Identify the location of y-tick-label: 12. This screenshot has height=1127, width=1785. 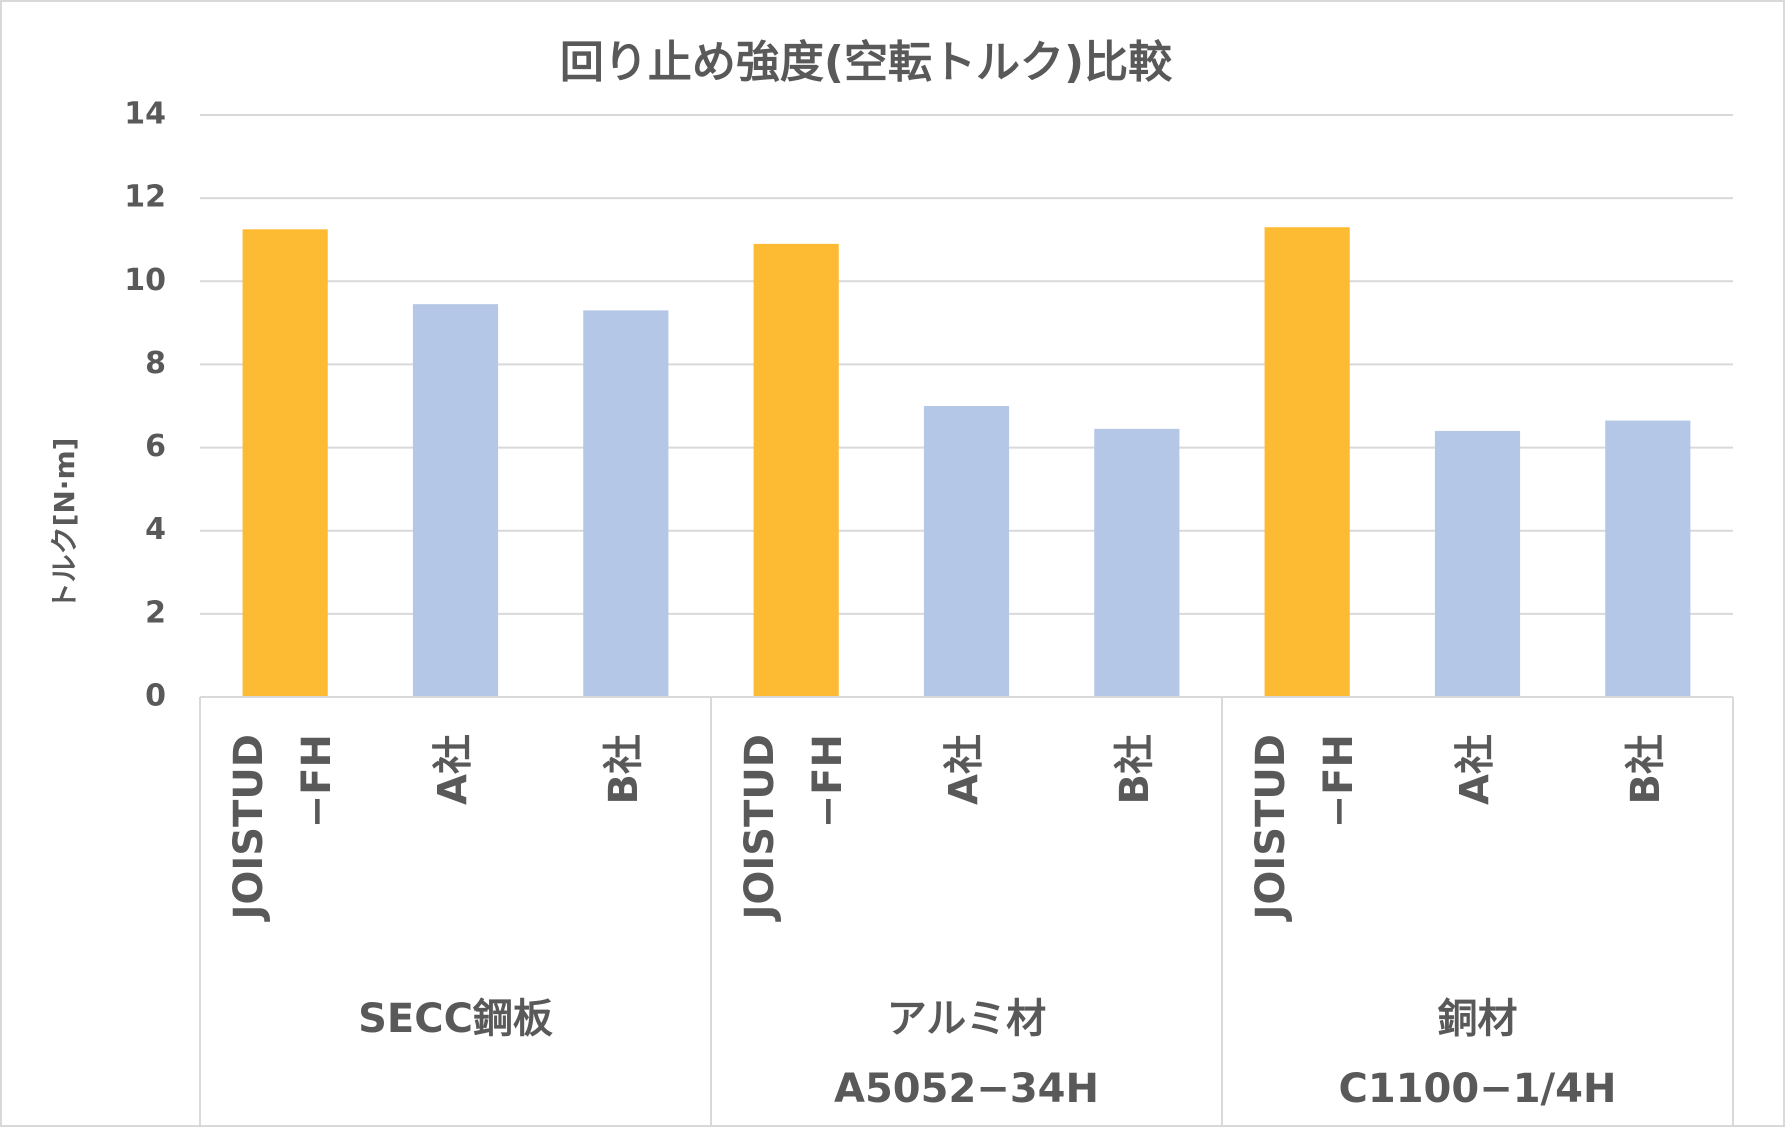
(145, 197).